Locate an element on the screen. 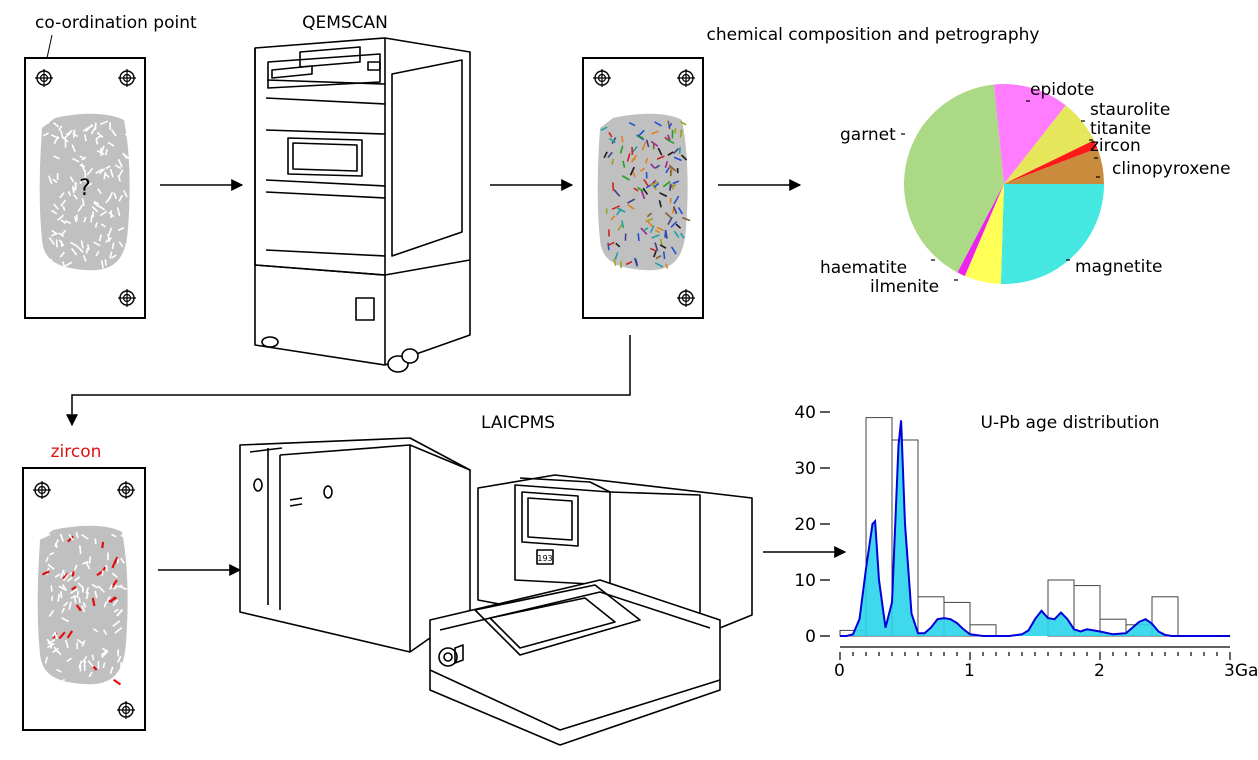 The width and height of the screenshot is (1258, 760). laser-unit-display: 193 is located at coordinates (544, 558).